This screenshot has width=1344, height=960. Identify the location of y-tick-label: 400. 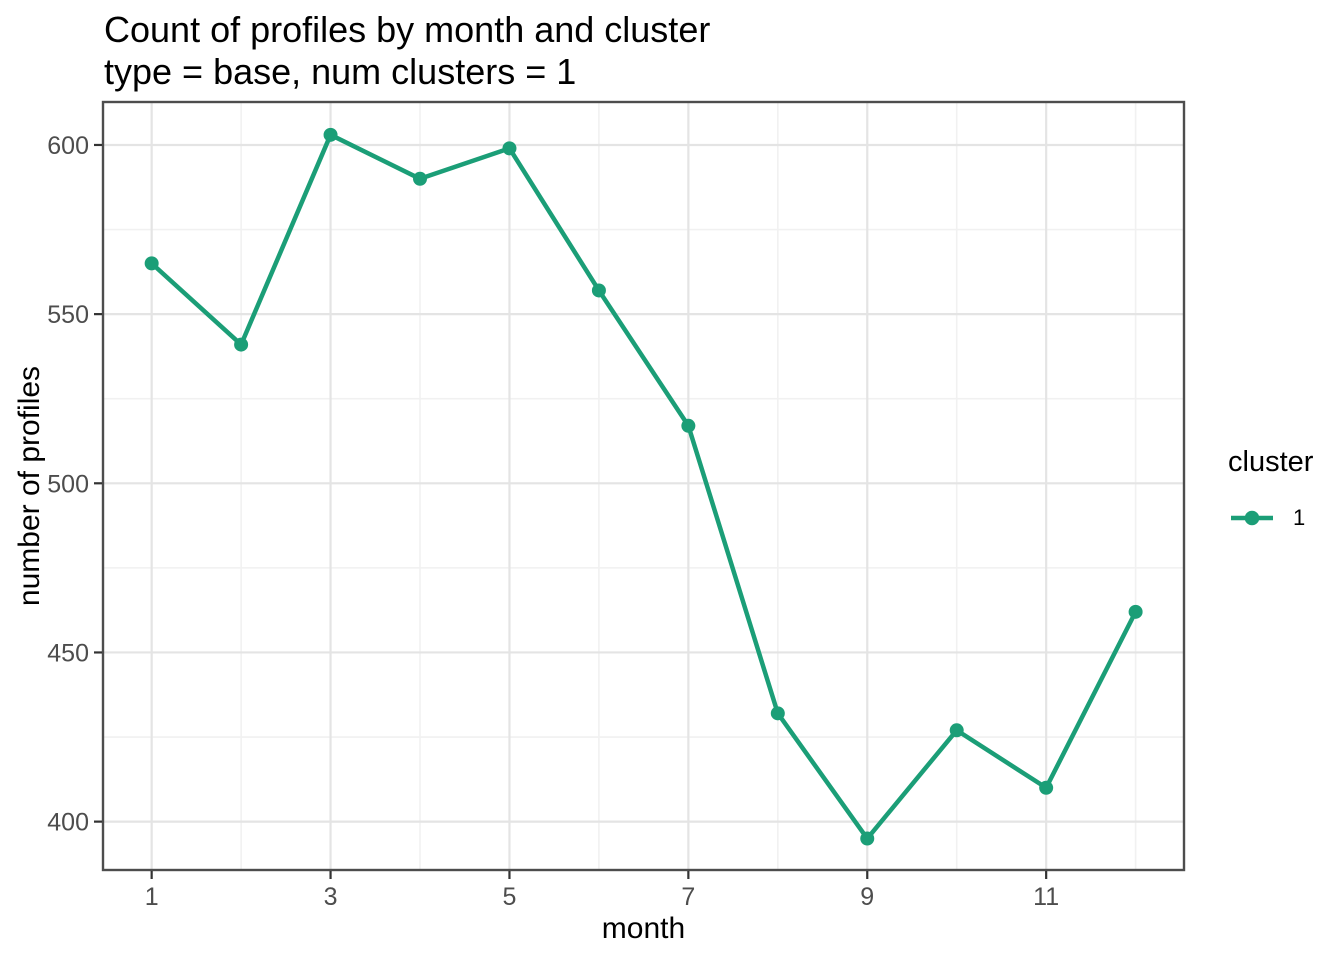
(68, 823).